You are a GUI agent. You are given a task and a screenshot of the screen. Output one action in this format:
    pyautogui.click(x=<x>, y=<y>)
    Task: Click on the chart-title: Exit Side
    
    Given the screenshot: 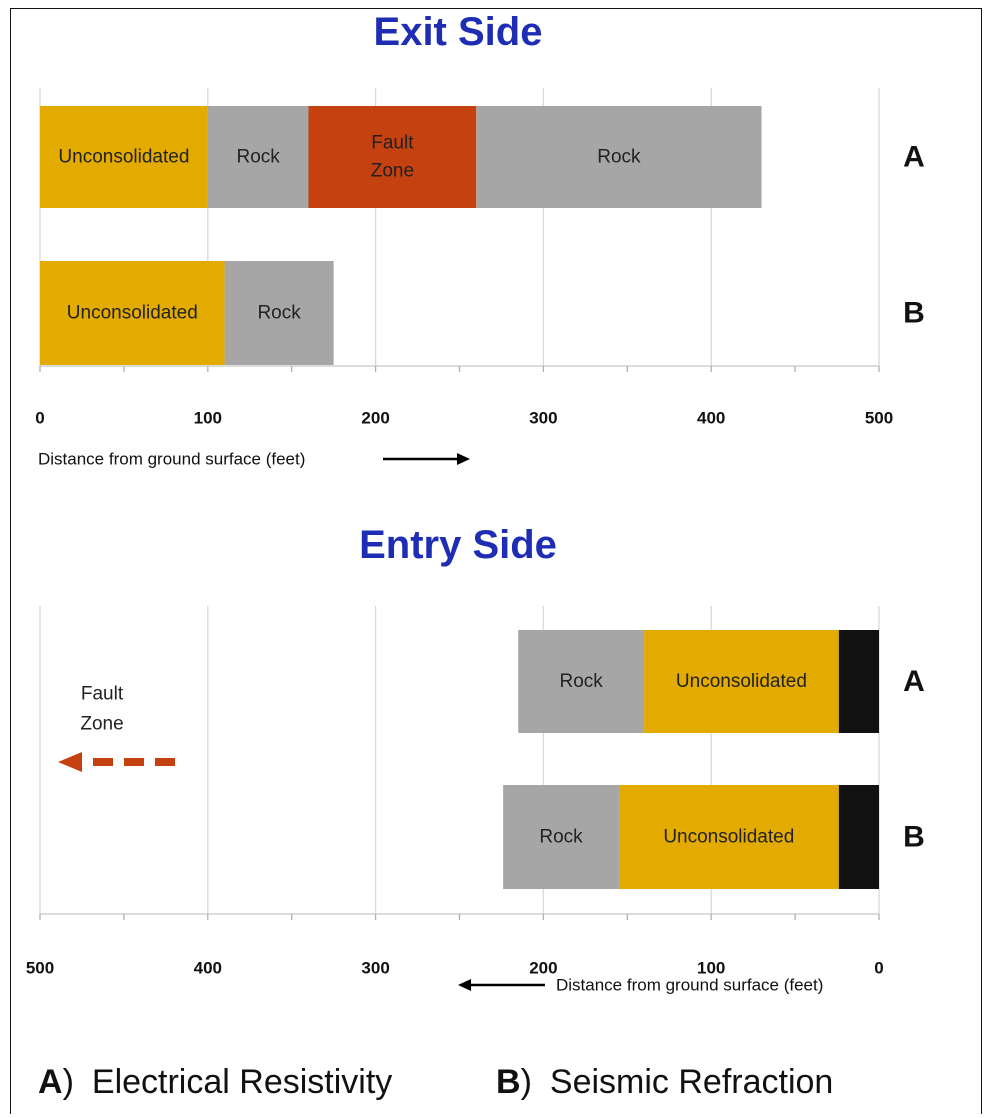 What is the action you would take?
    pyautogui.click(x=458, y=32)
    